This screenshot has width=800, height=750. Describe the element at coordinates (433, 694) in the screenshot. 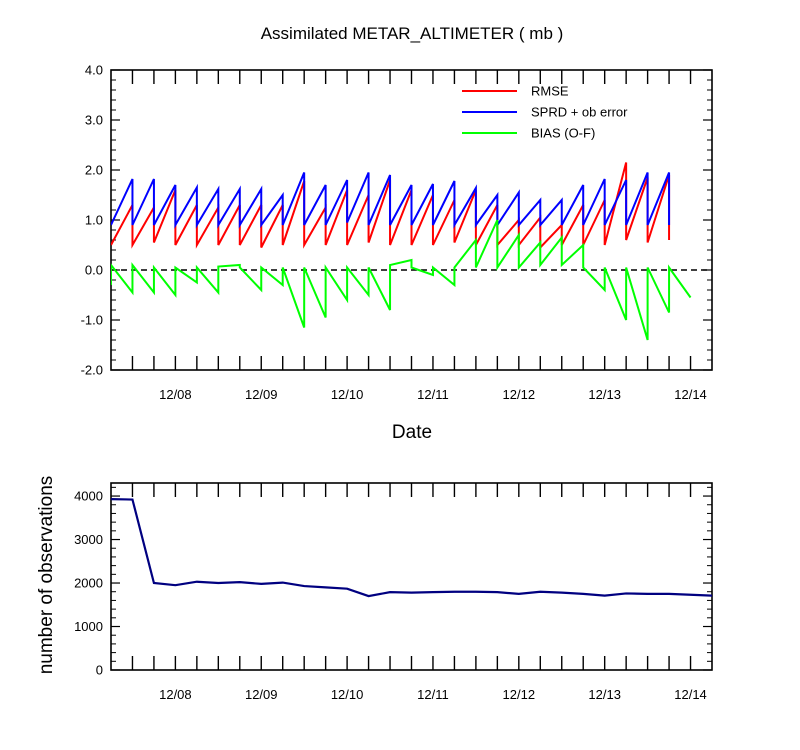

I see `bottom-x-tick-label: 12/11` at that location.